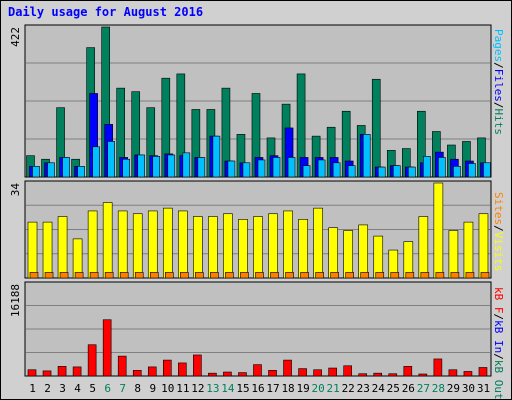  Describe the element at coordinates (393, 388) in the screenshot. I see `day-label: 25` at that location.